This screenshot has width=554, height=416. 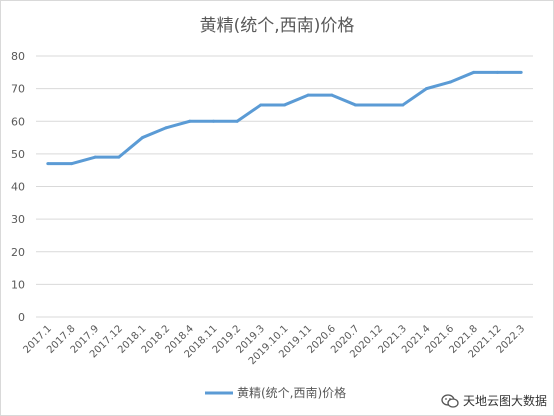 I want to click on legend-label: 黄精(统个,西南)价格, so click(x=291, y=392).